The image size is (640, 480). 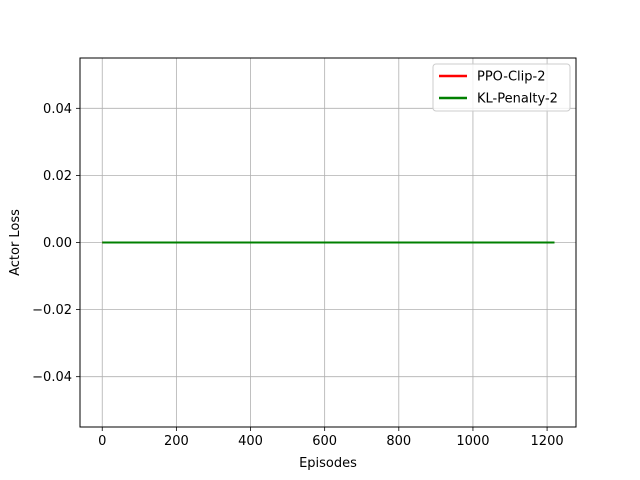 I want to click on legend-label-ppo-clip-2: PPO-Clip-2, so click(x=511, y=77).